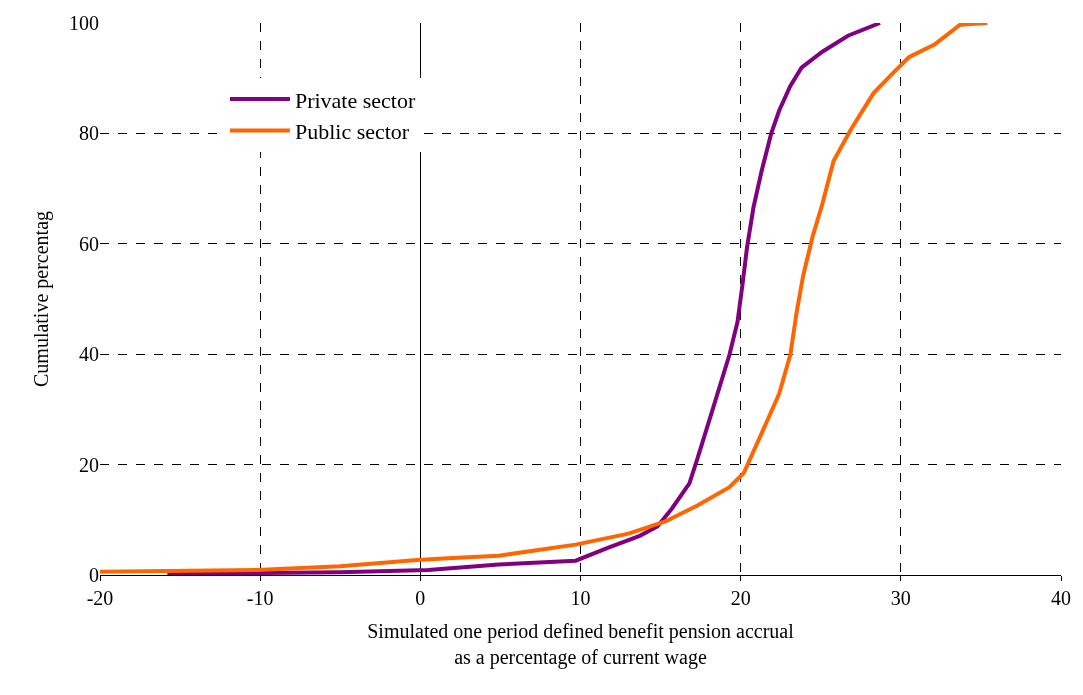 The image size is (1083, 695). Describe the element at coordinates (352, 132) in the screenshot. I see `legend-label: Public sector` at that location.